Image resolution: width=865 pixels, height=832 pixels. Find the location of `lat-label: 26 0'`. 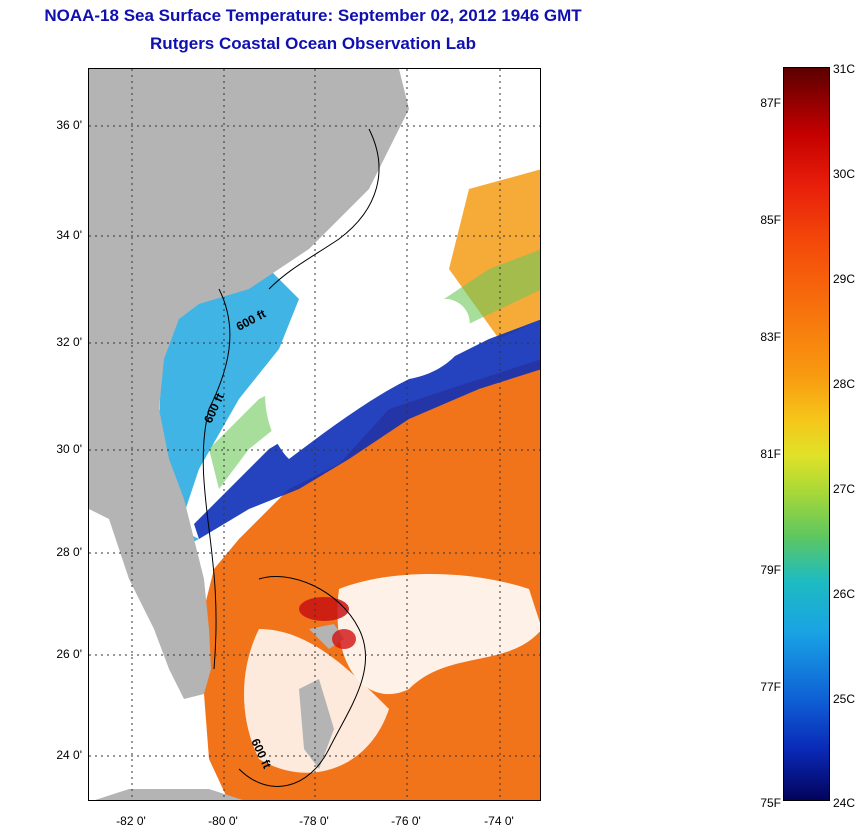

lat-label: 26 0' is located at coordinates (69, 654).